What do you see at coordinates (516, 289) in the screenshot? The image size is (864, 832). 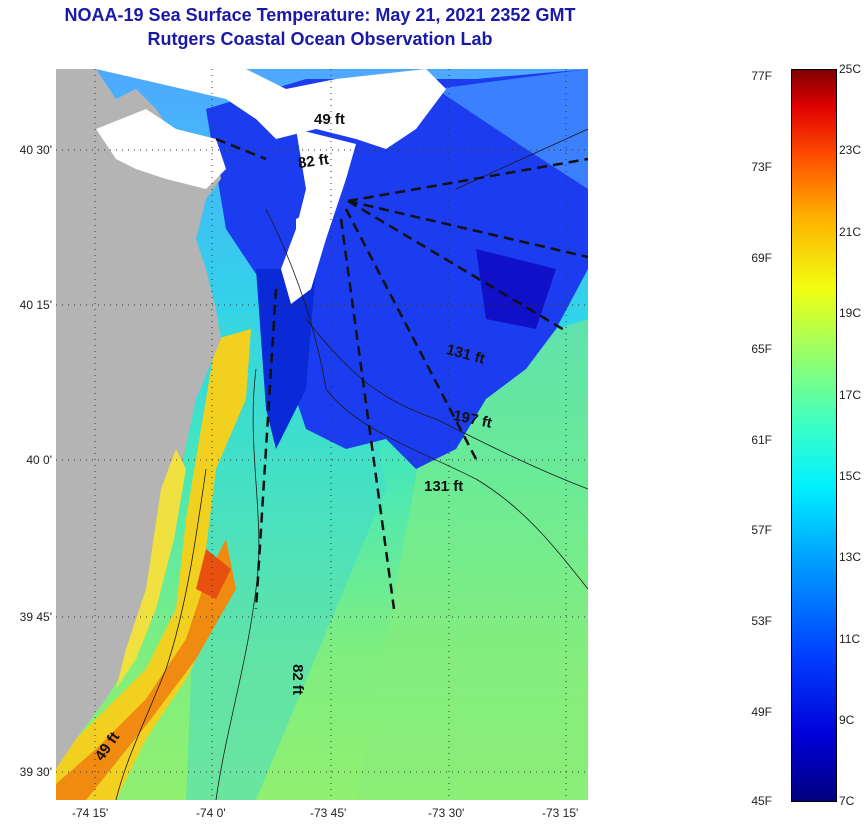 I see `cold-water-patch` at bounding box center [516, 289].